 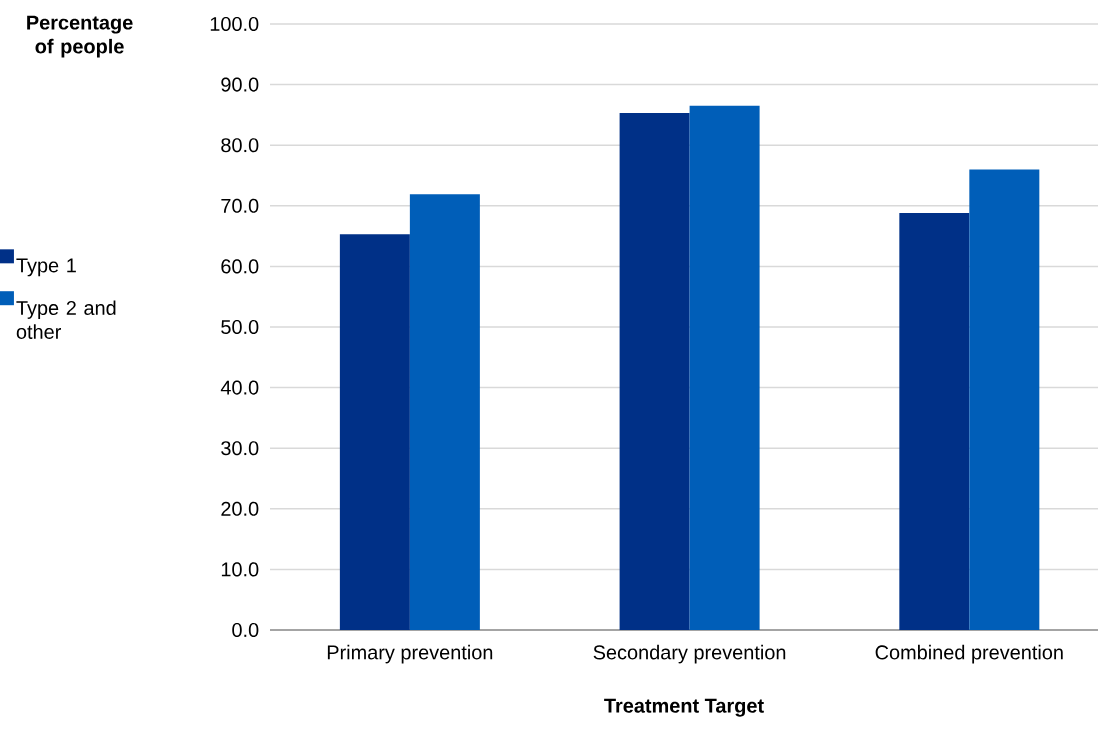 What do you see at coordinates (410, 654) in the screenshot?
I see `x-tick-label: Primary prevention` at bounding box center [410, 654].